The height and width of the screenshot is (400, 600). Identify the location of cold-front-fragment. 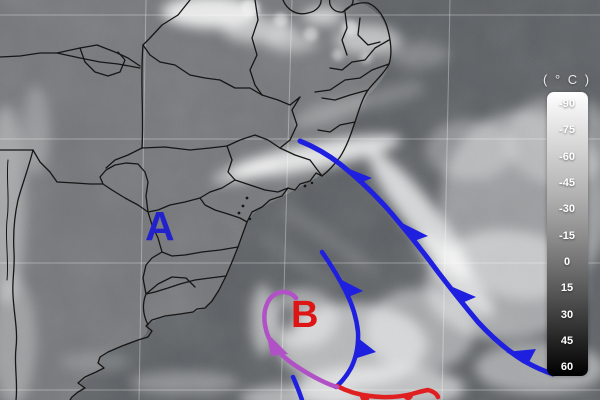
(297, 387).